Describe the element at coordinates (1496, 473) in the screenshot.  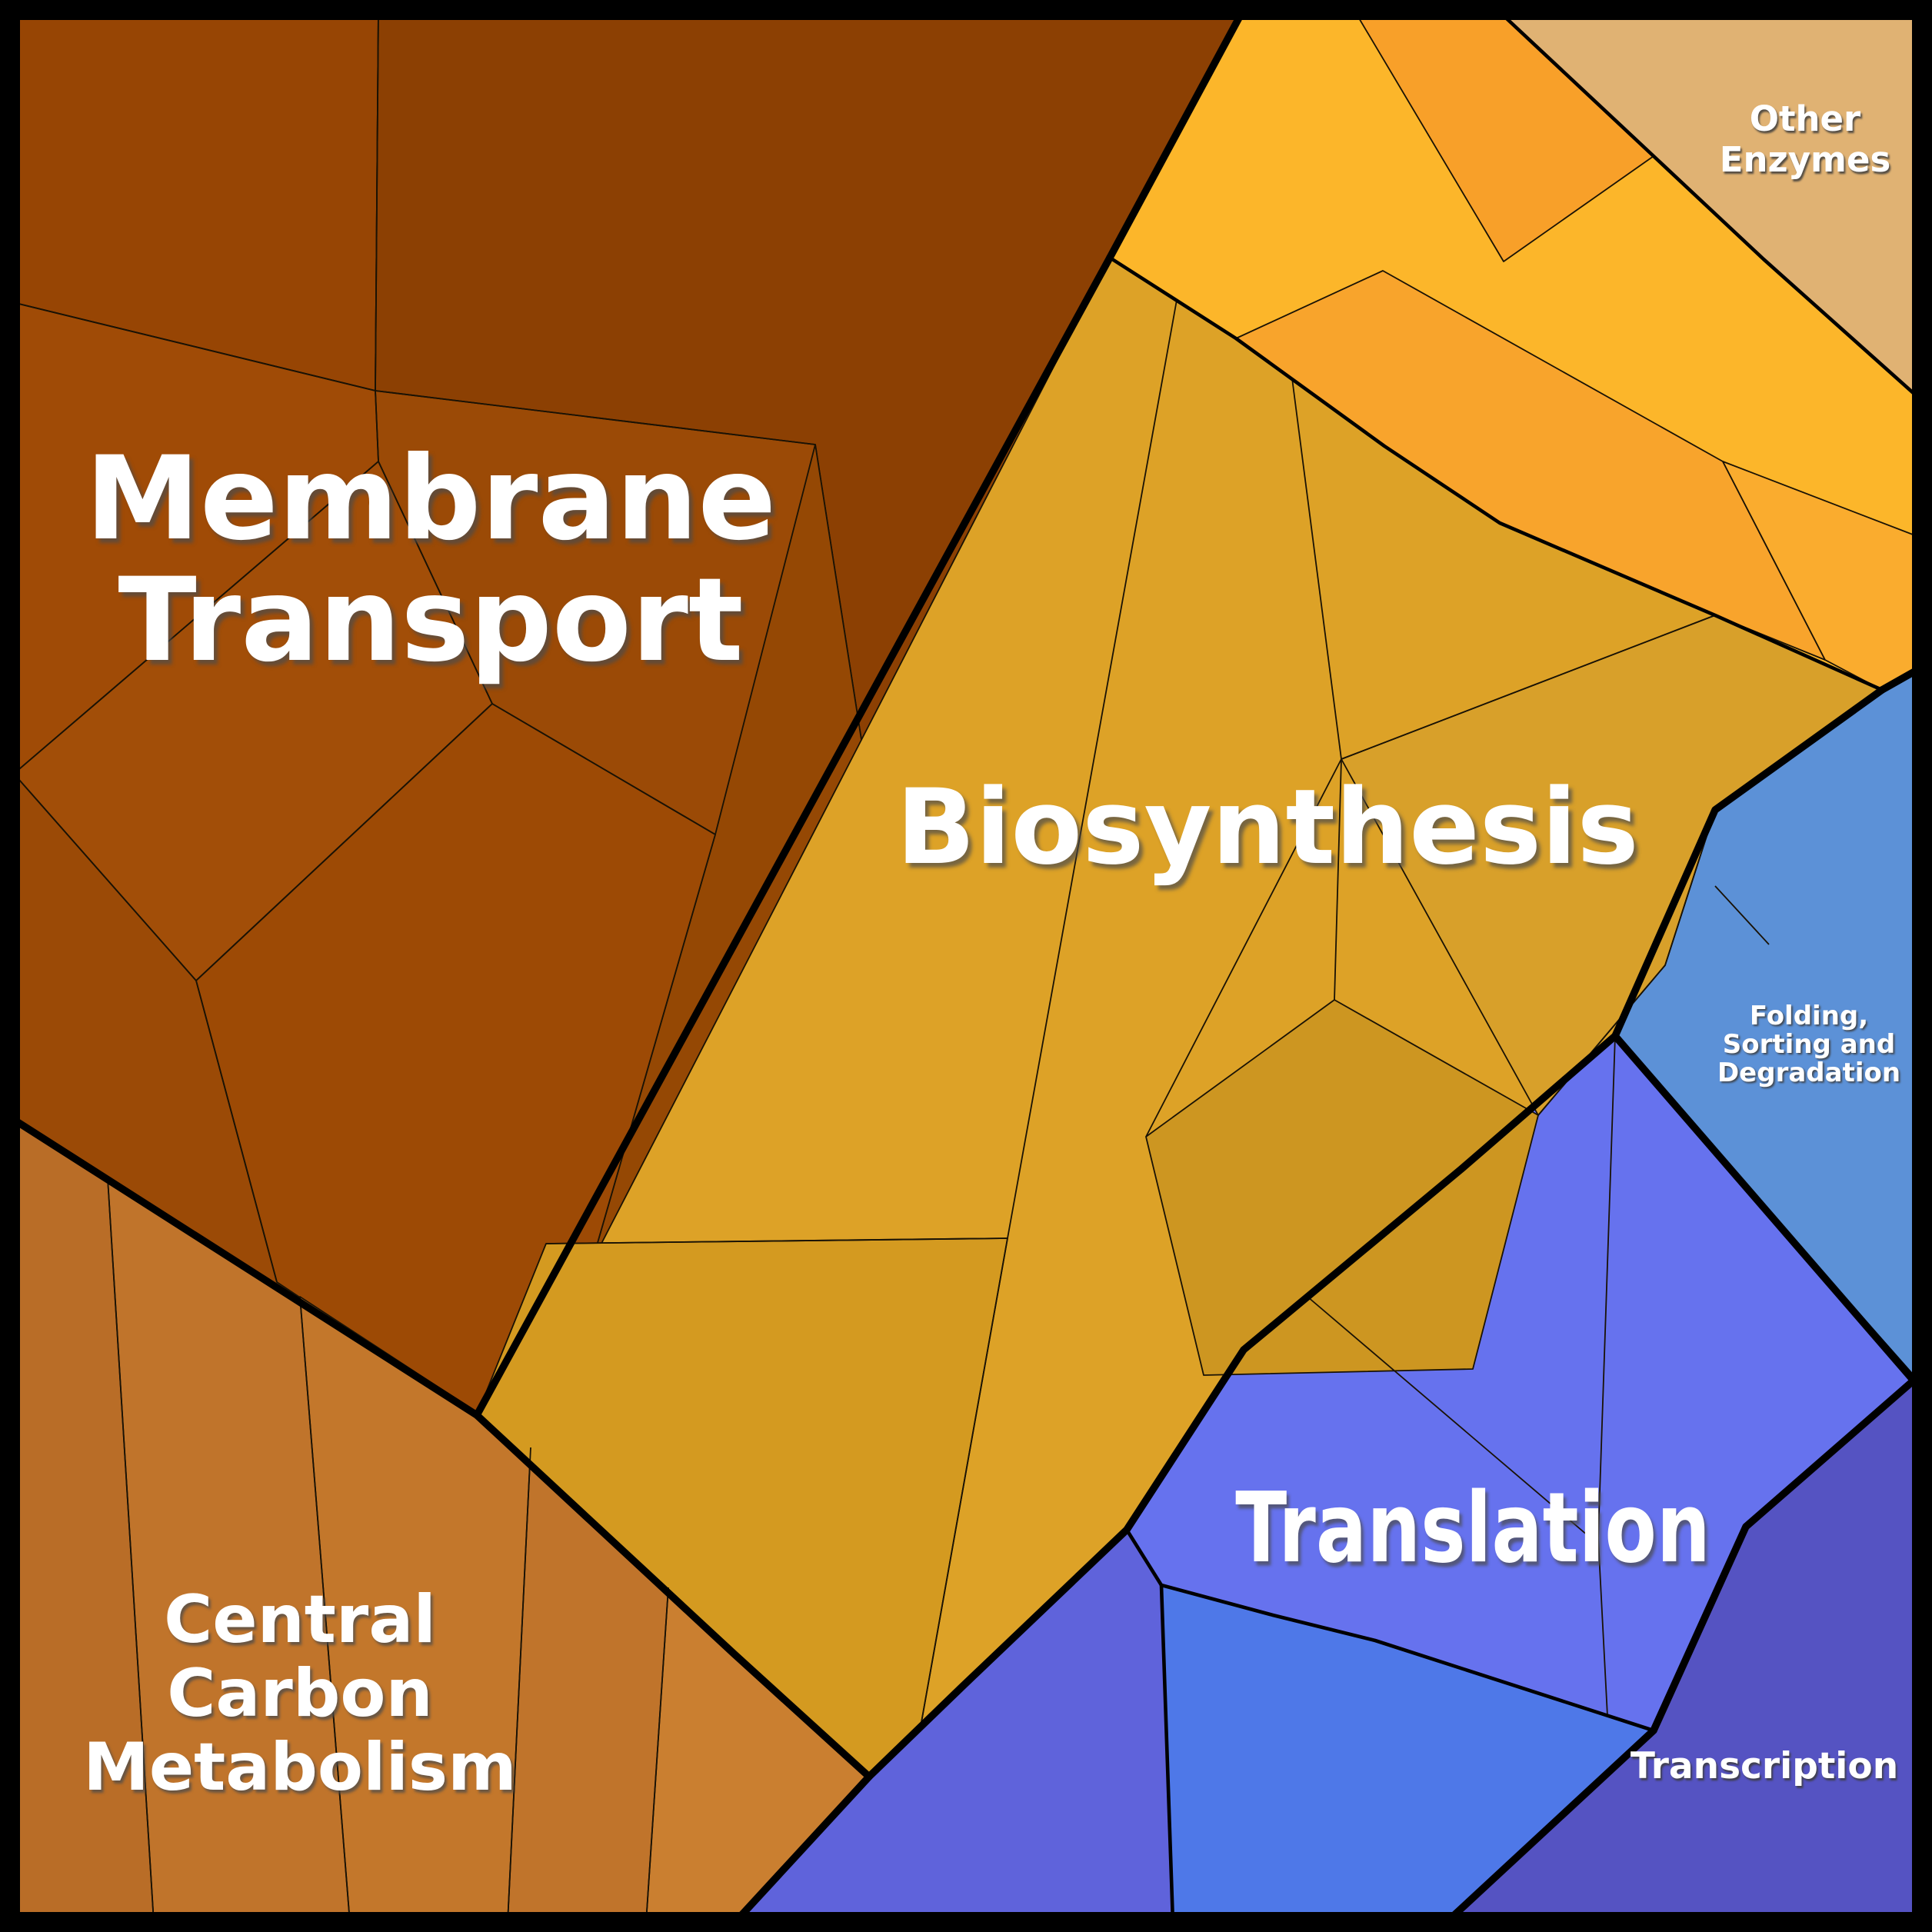
I see `border-band-biosynthesis` at that location.